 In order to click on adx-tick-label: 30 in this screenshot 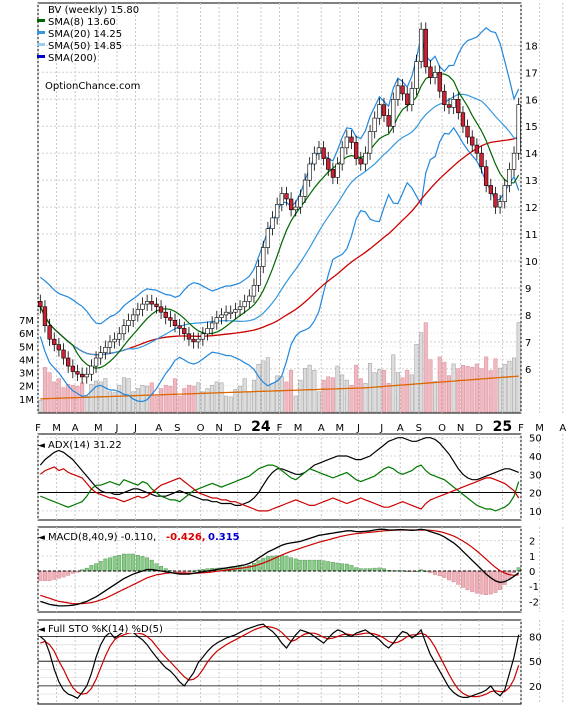, I will do `click(535, 475)`.